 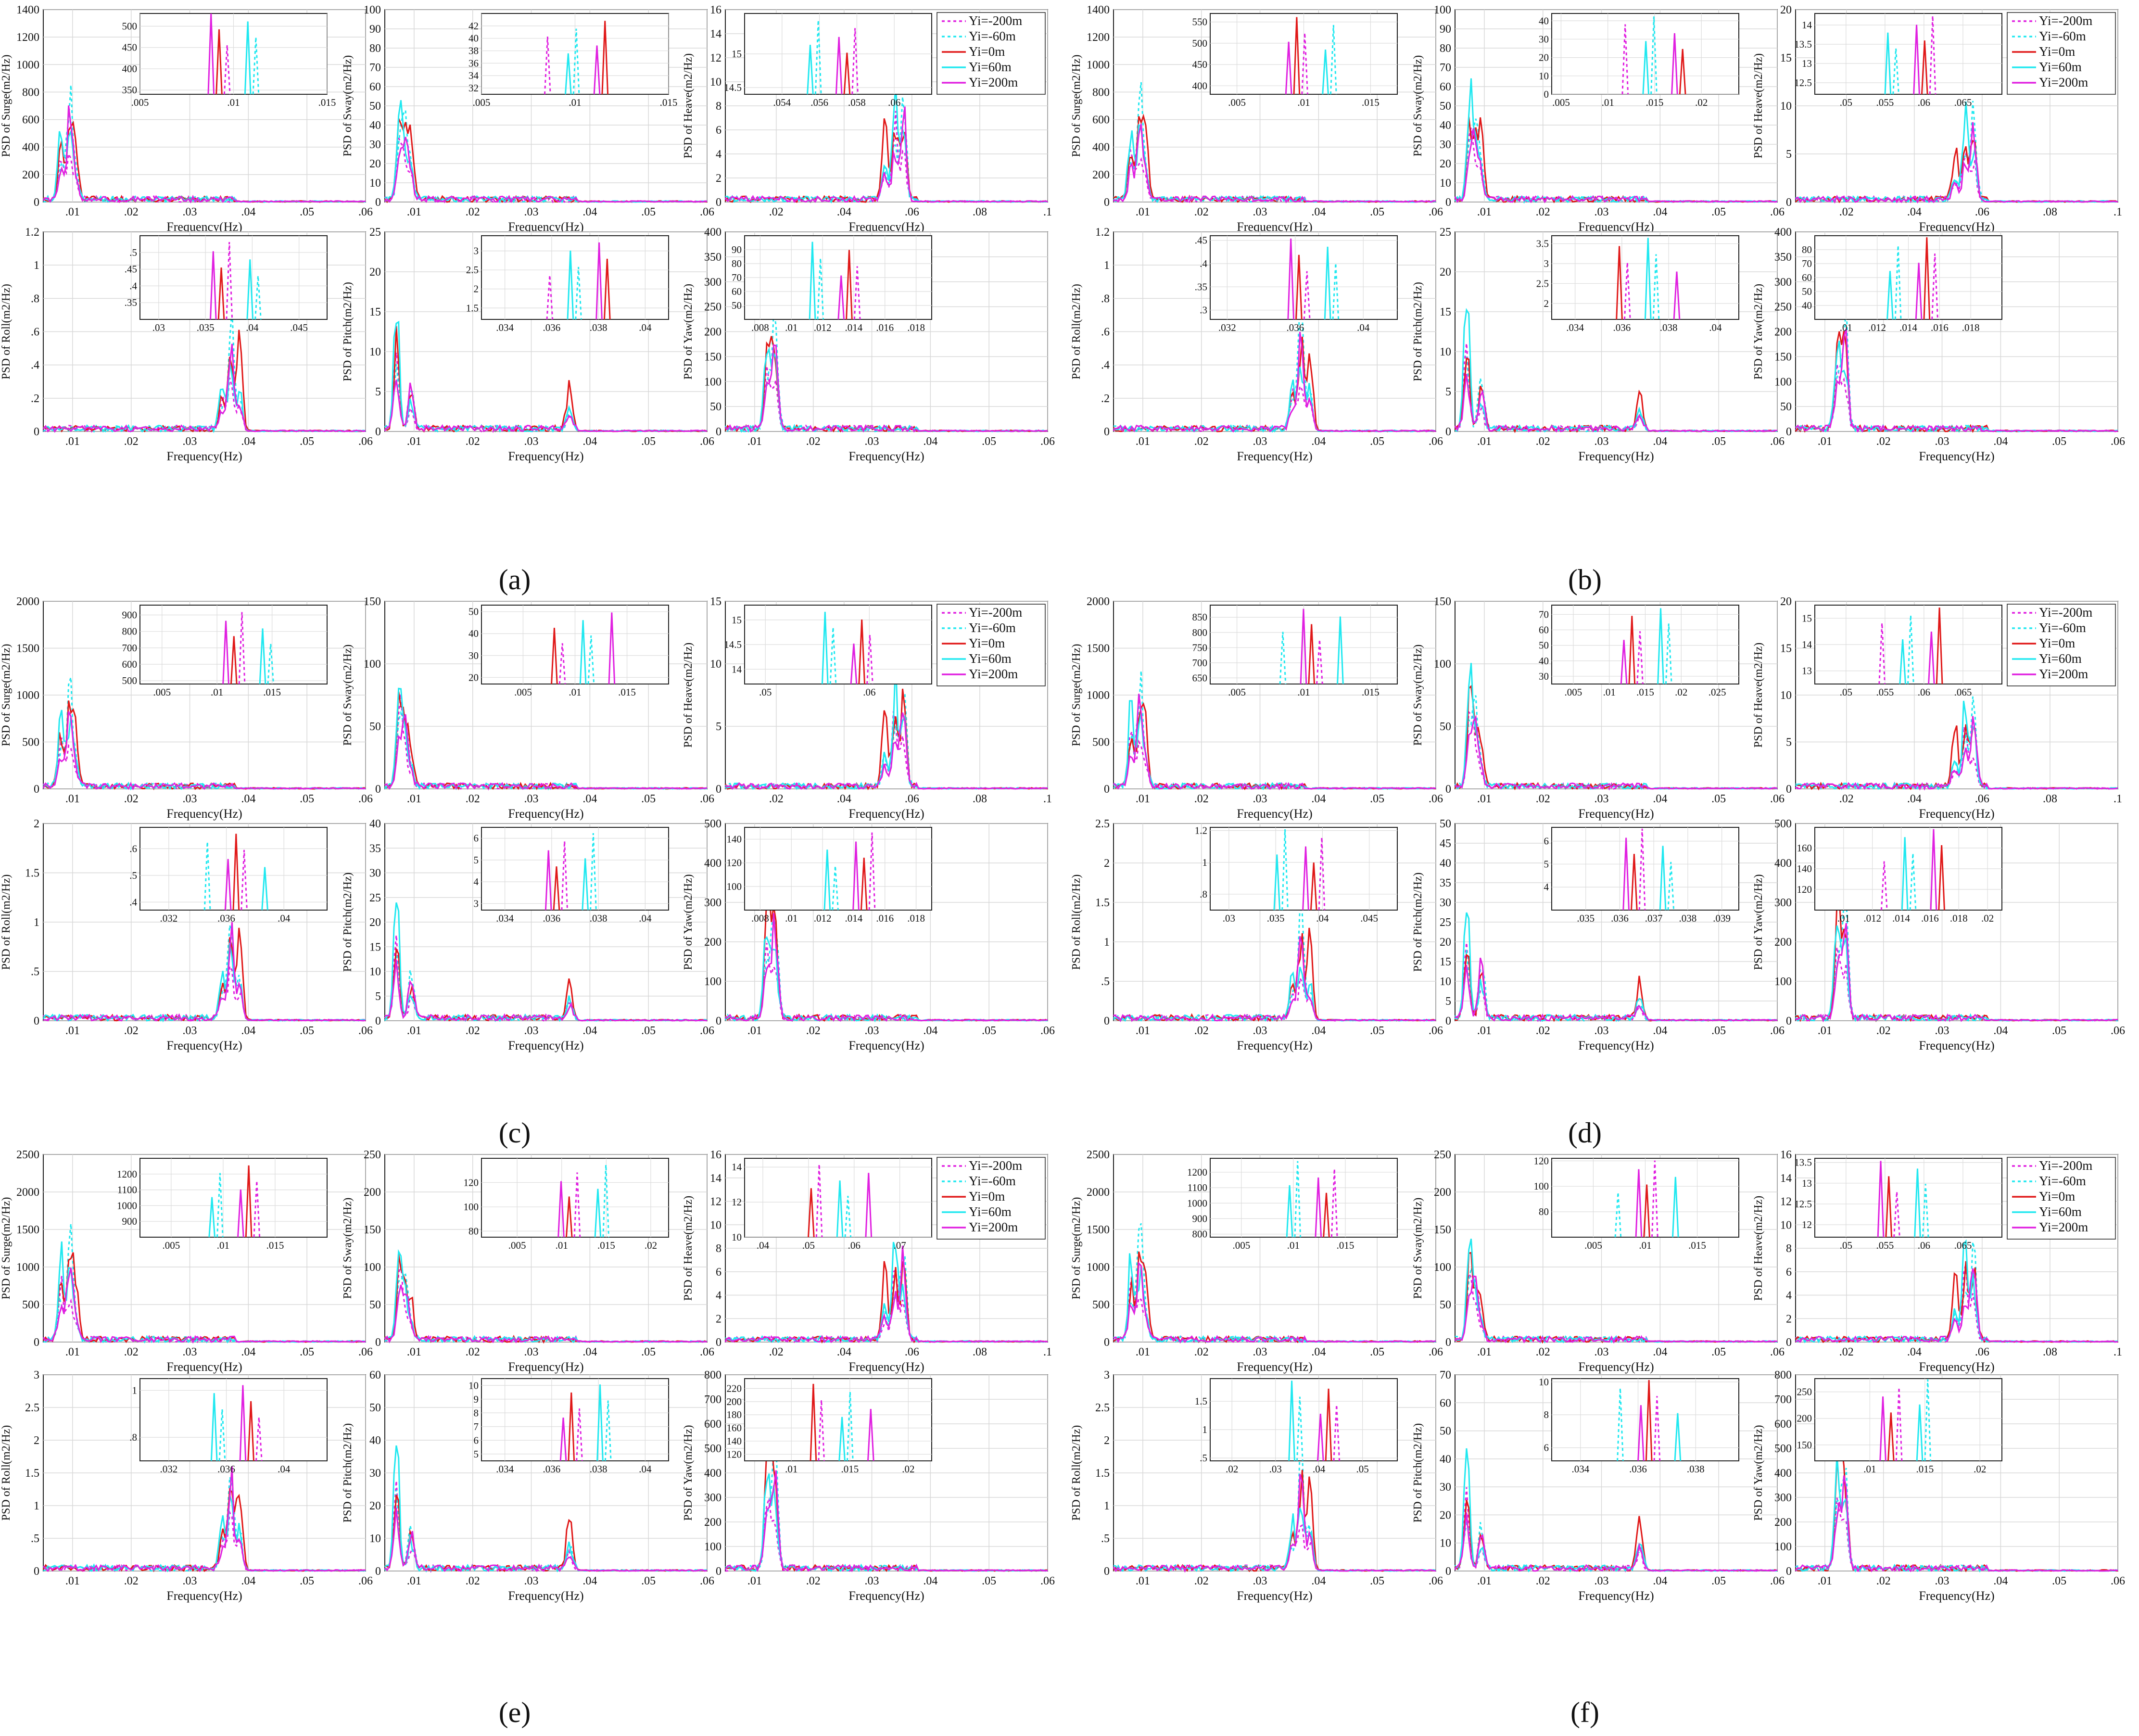 What do you see at coordinates (552, 918) in the screenshot?
I see `inset-x-tick-label: .036` at bounding box center [552, 918].